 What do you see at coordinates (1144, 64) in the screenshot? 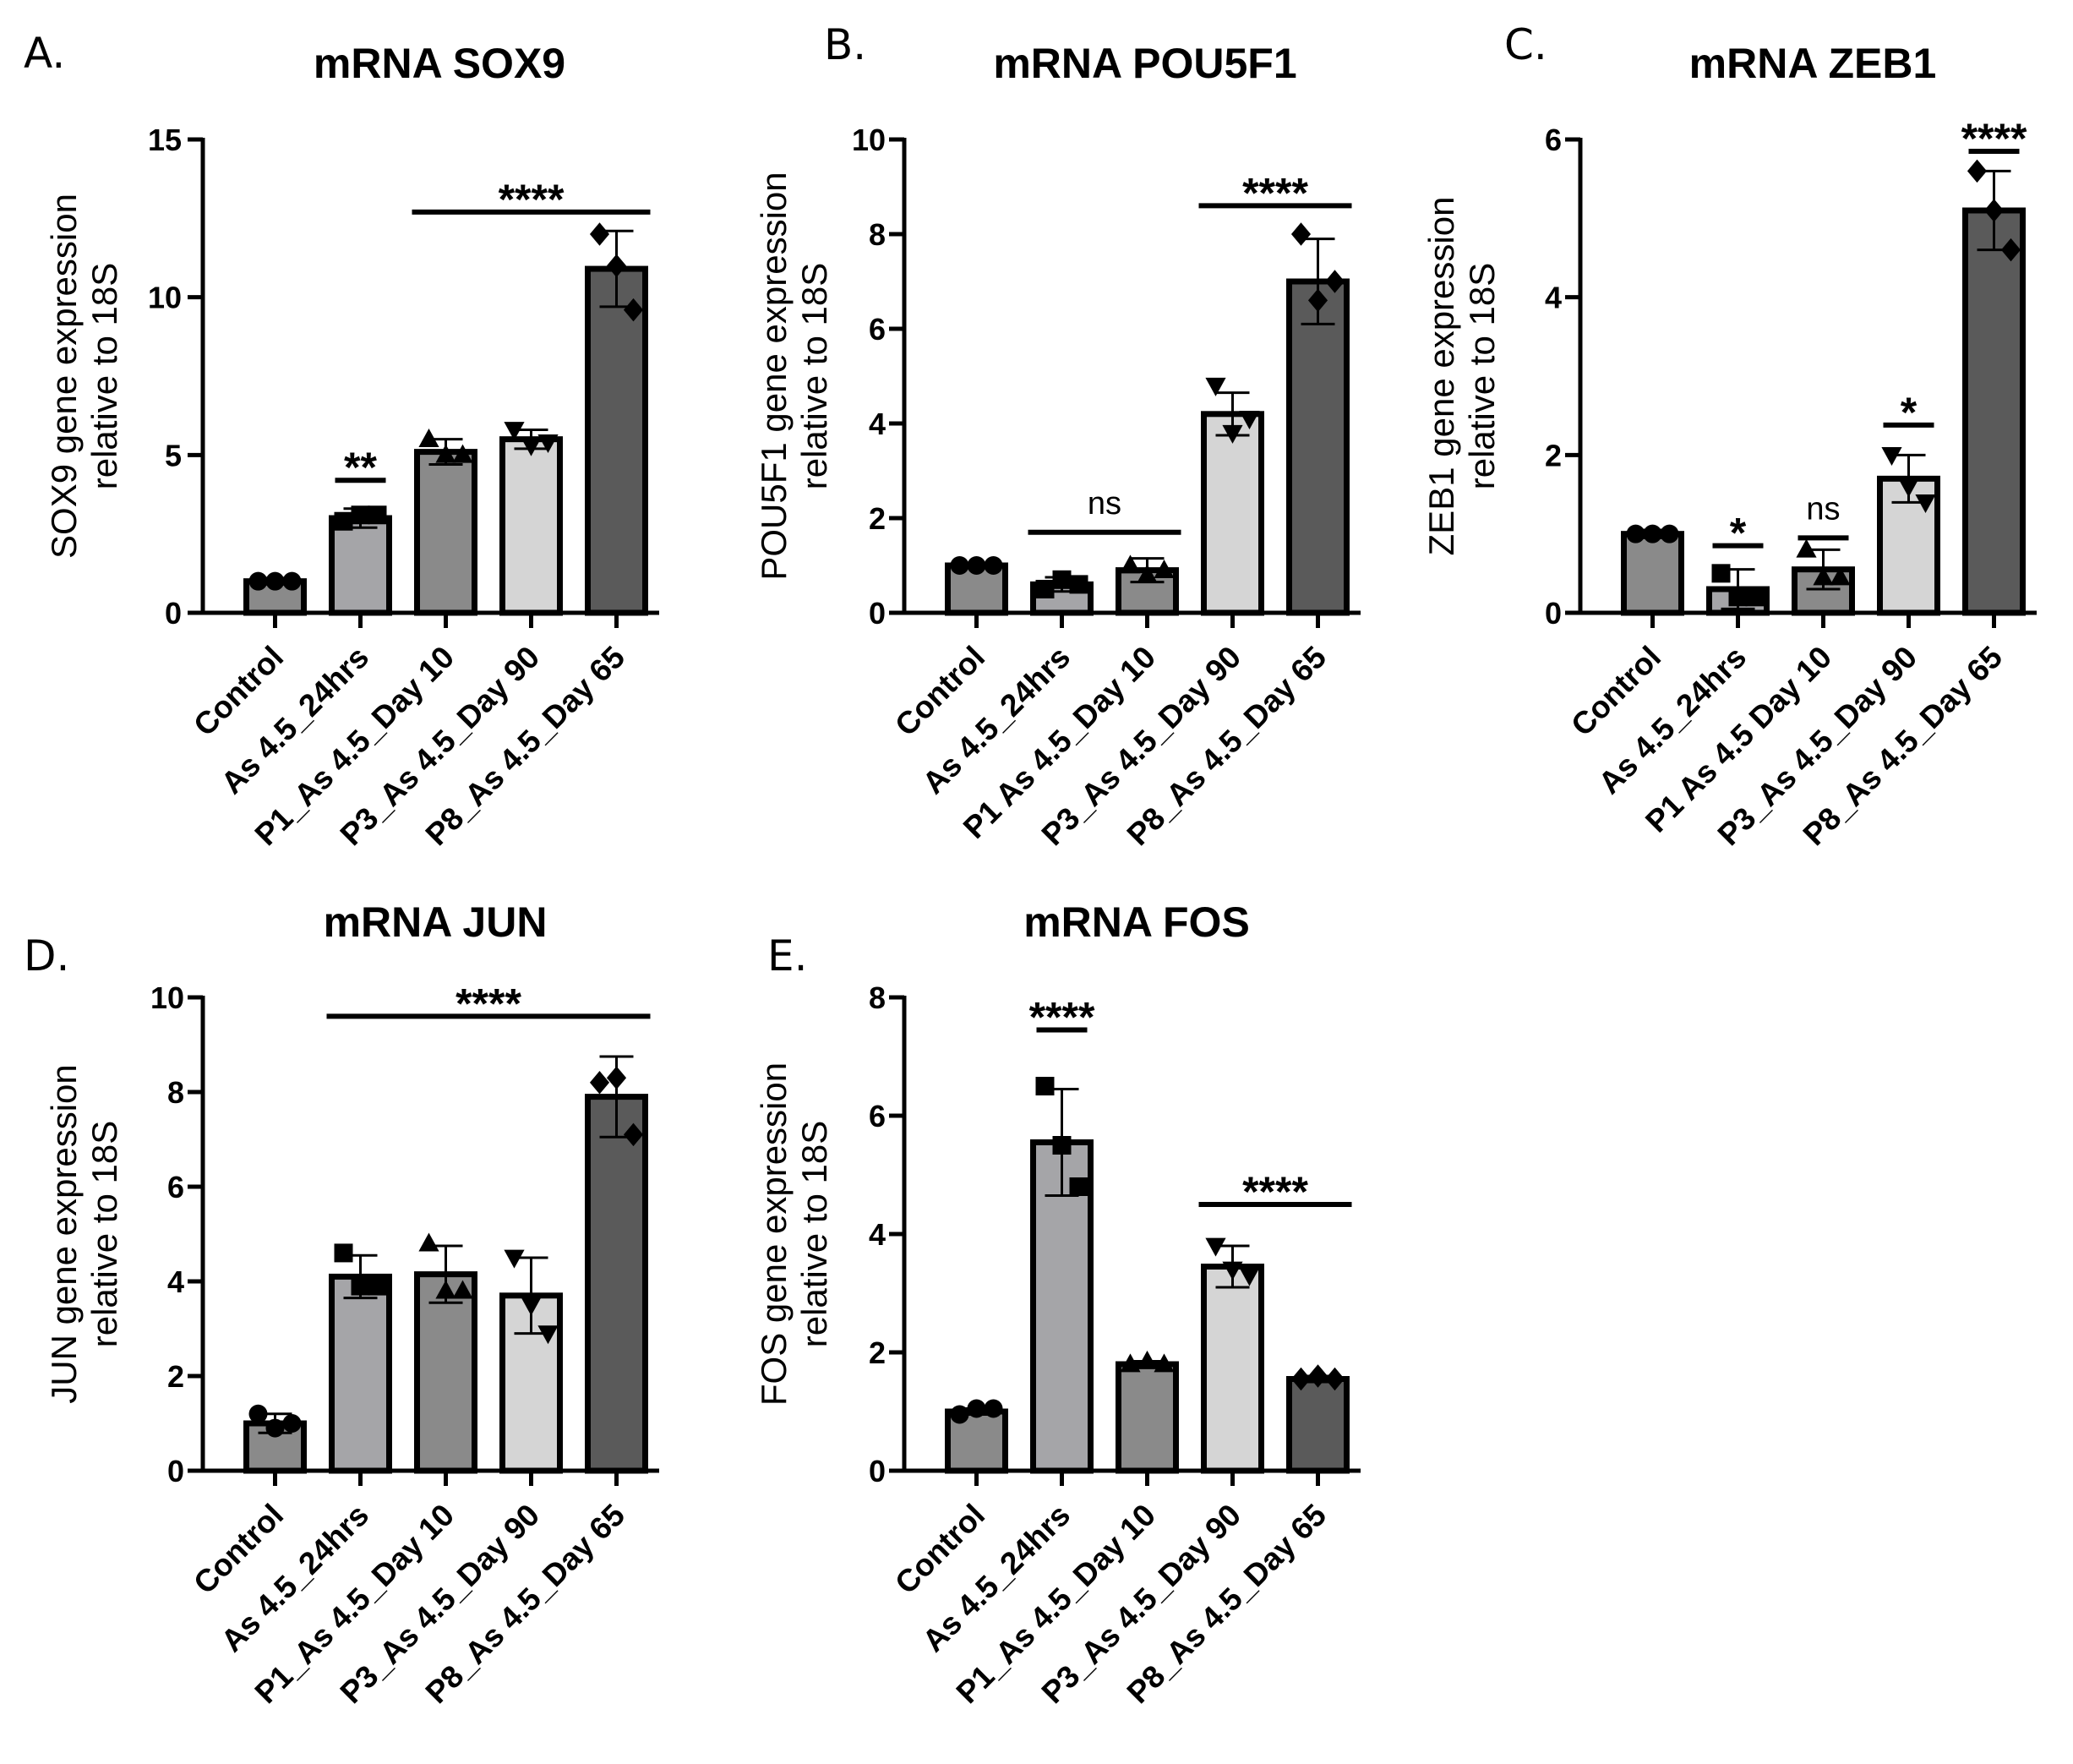
I see `chart-title: mRNA POU5F1` at bounding box center [1144, 64].